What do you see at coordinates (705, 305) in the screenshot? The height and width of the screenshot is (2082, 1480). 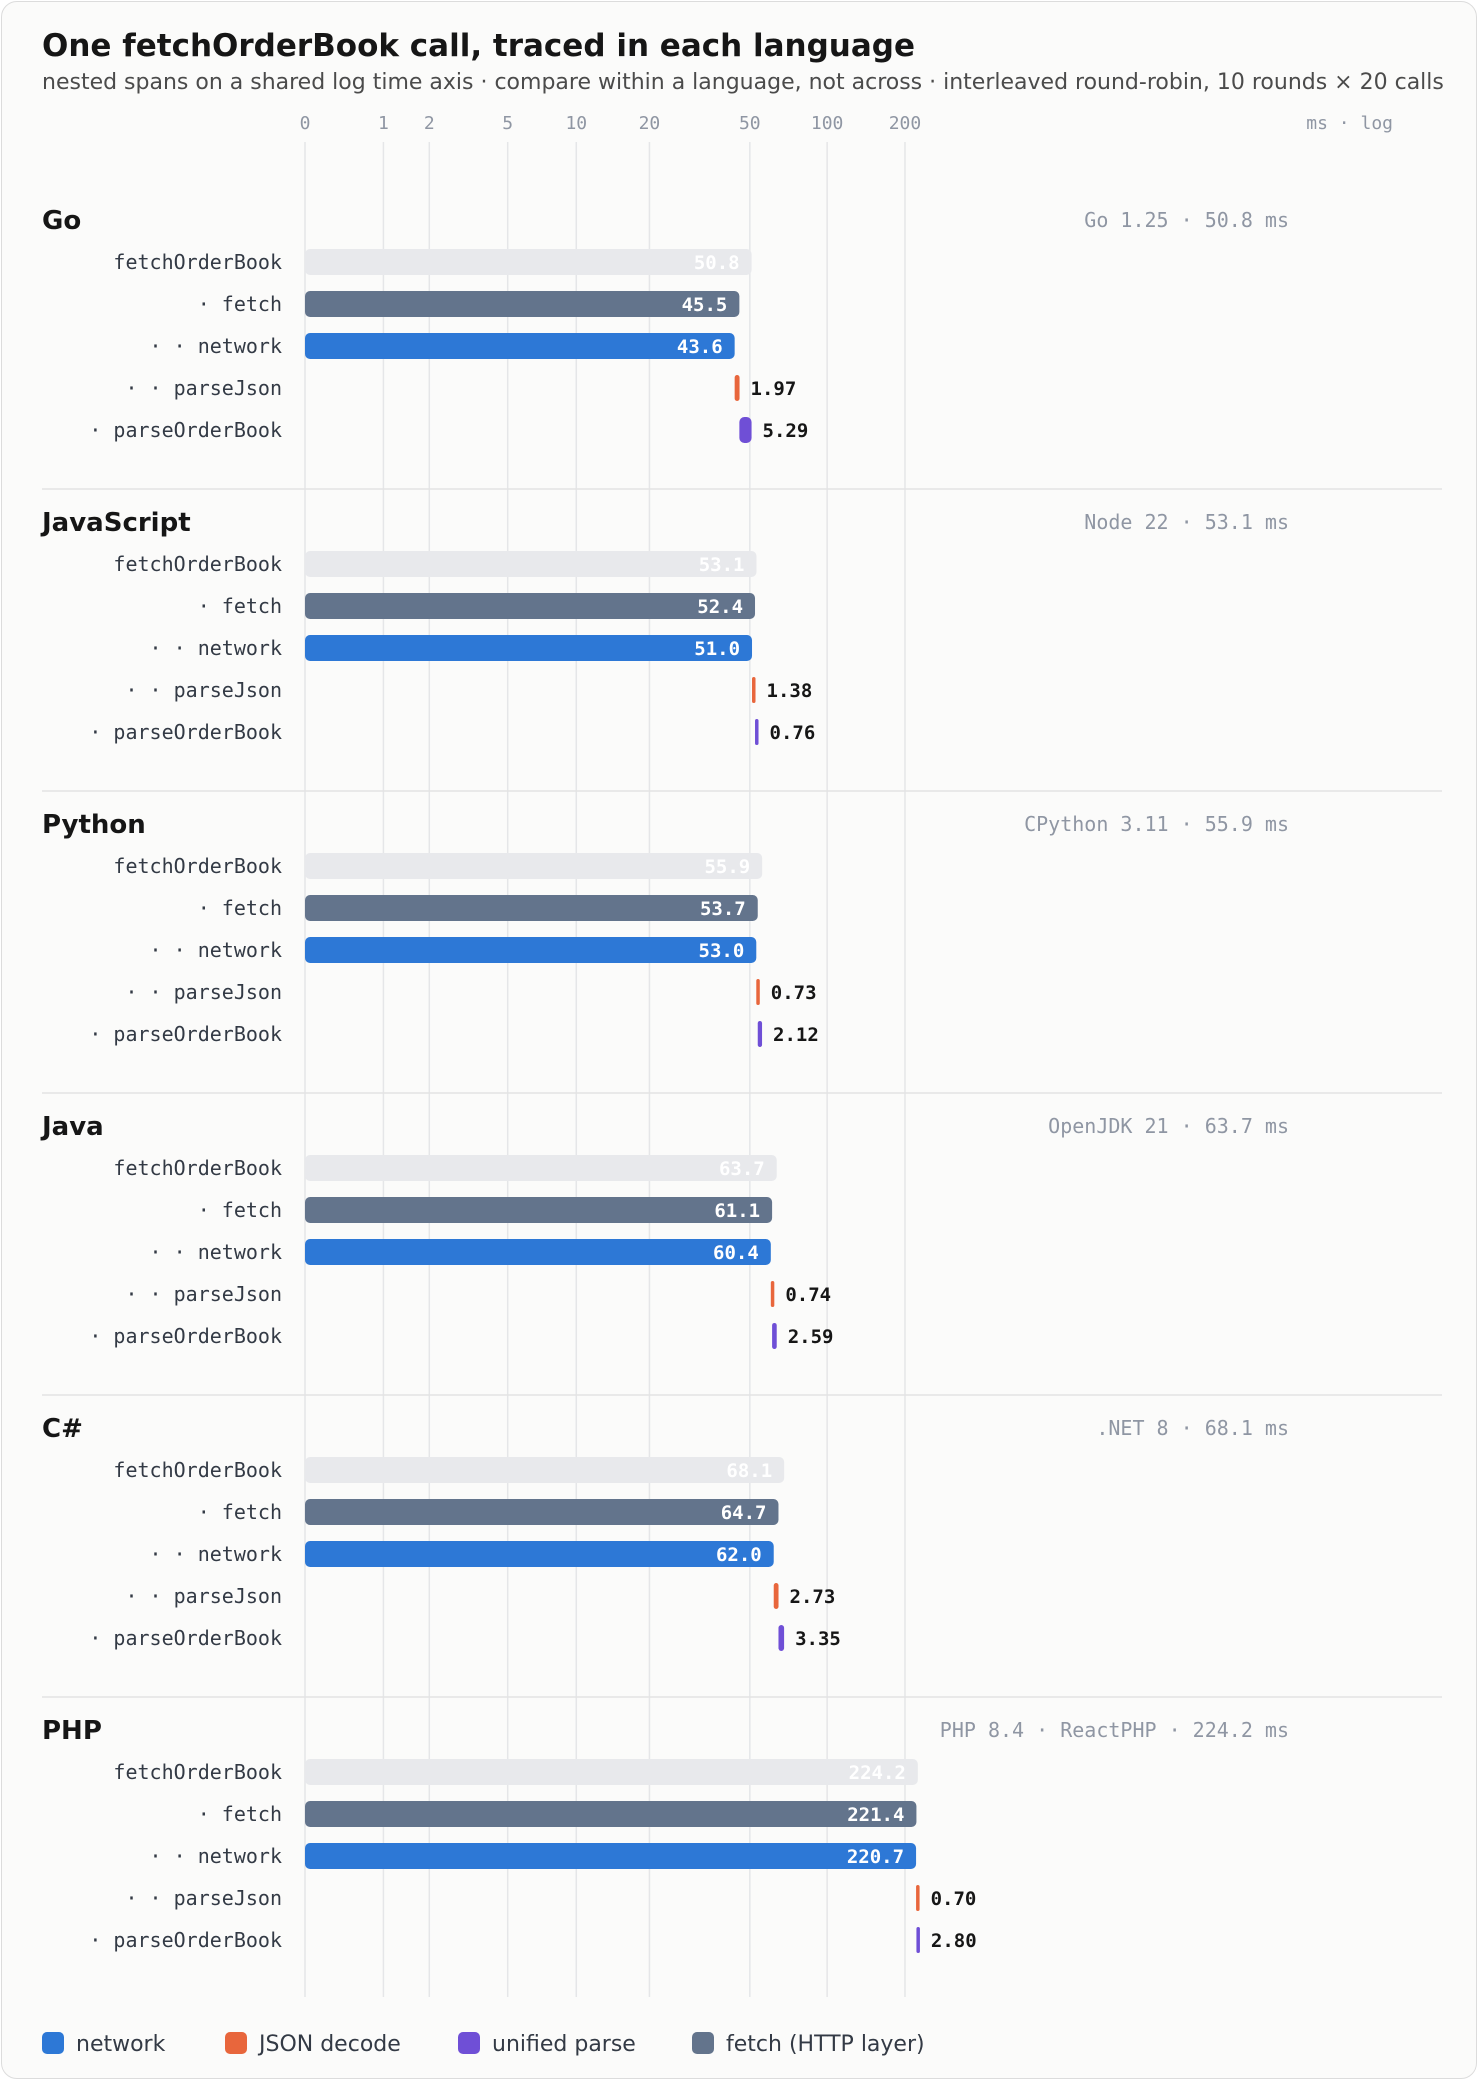 I see `value-label-fetch: 45.5` at bounding box center [705, 305].